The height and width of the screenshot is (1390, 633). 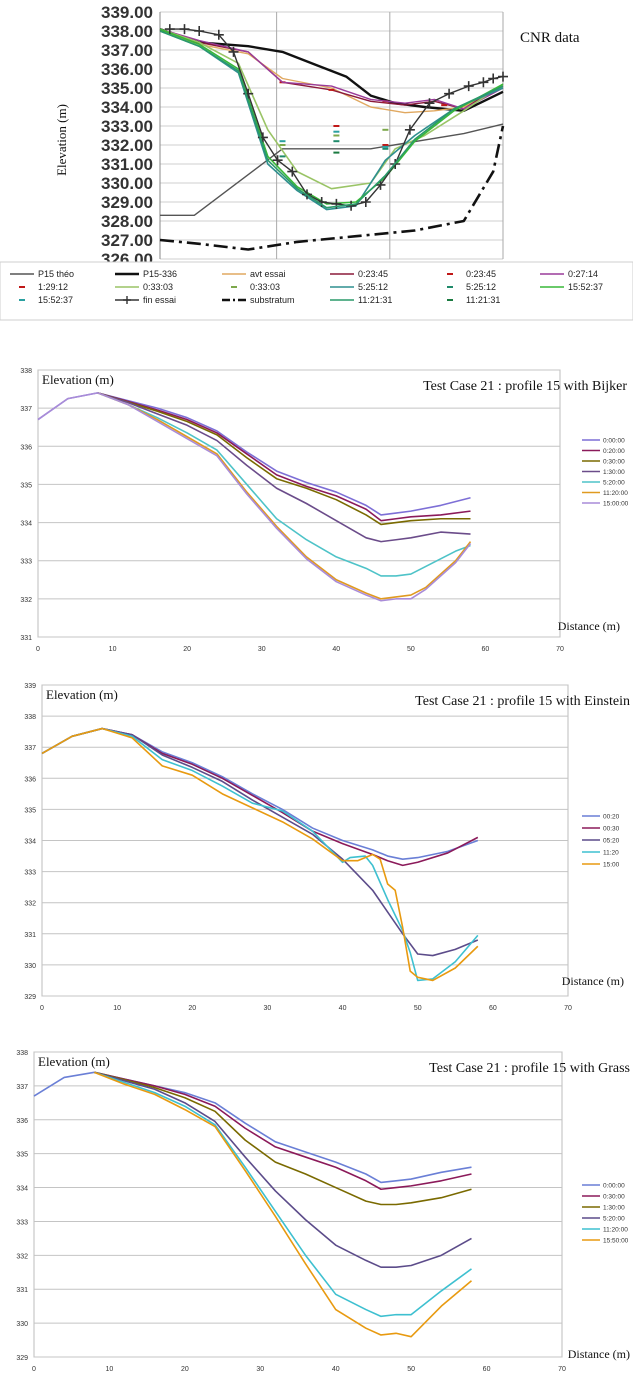 What do you see at coordinates (26, 485) in the screenshot?
I see `bijker-y-tick: 335` at bounding box center [26, 485].